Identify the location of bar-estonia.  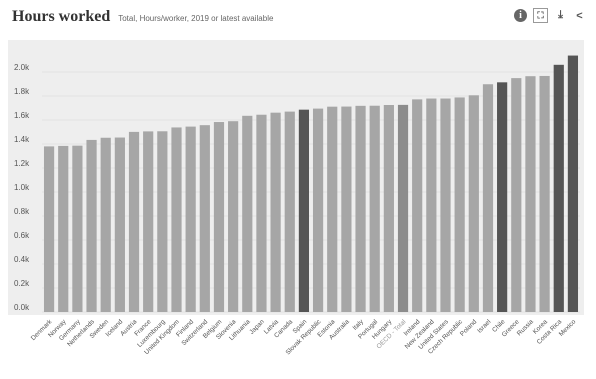
(332, 209).